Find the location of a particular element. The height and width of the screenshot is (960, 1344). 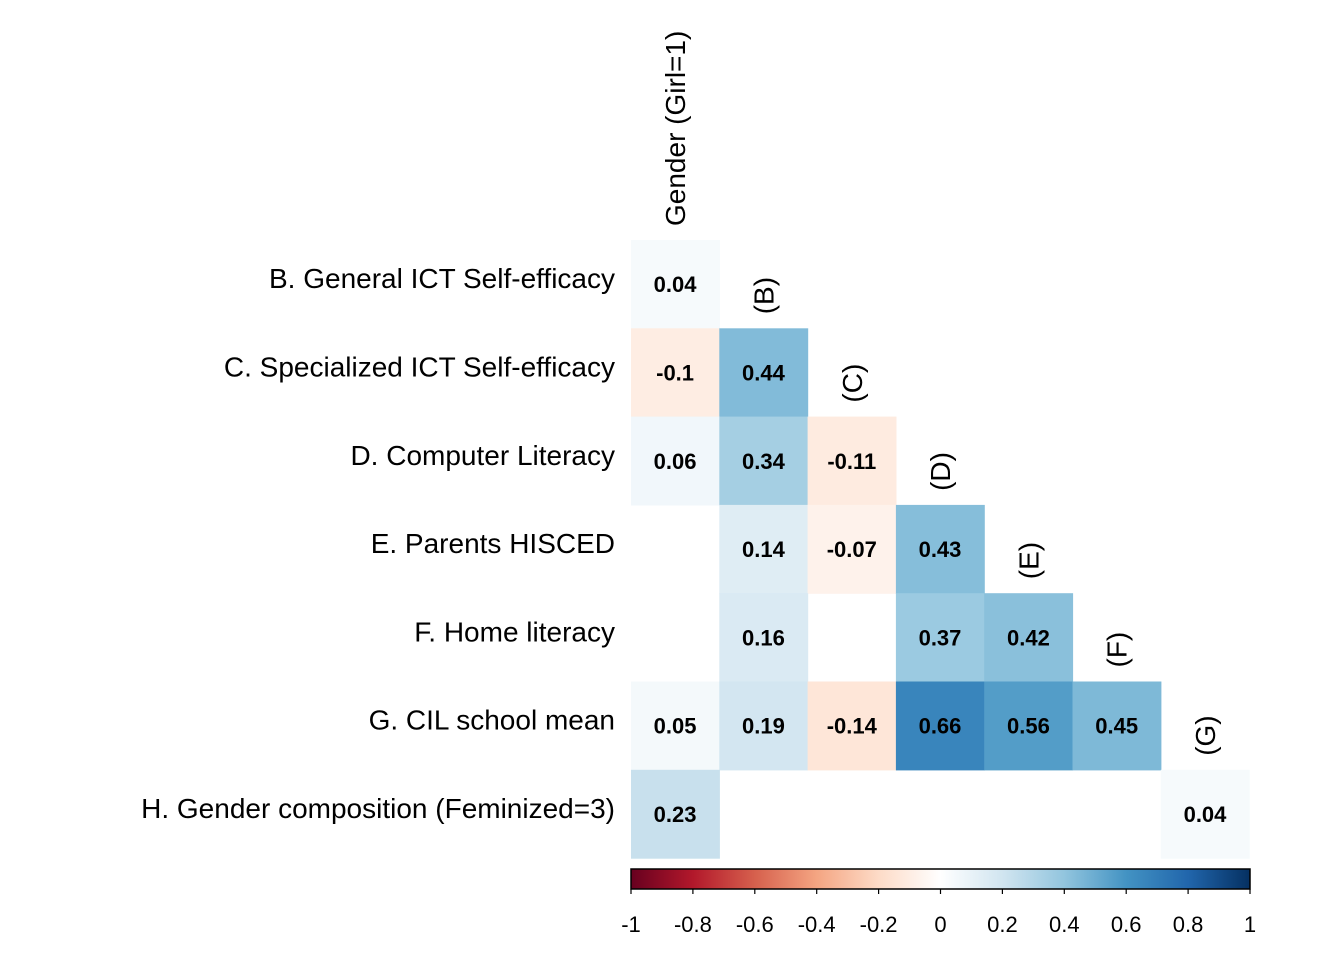

row-label: F. Home literacy is located at coordinates (514, 631).